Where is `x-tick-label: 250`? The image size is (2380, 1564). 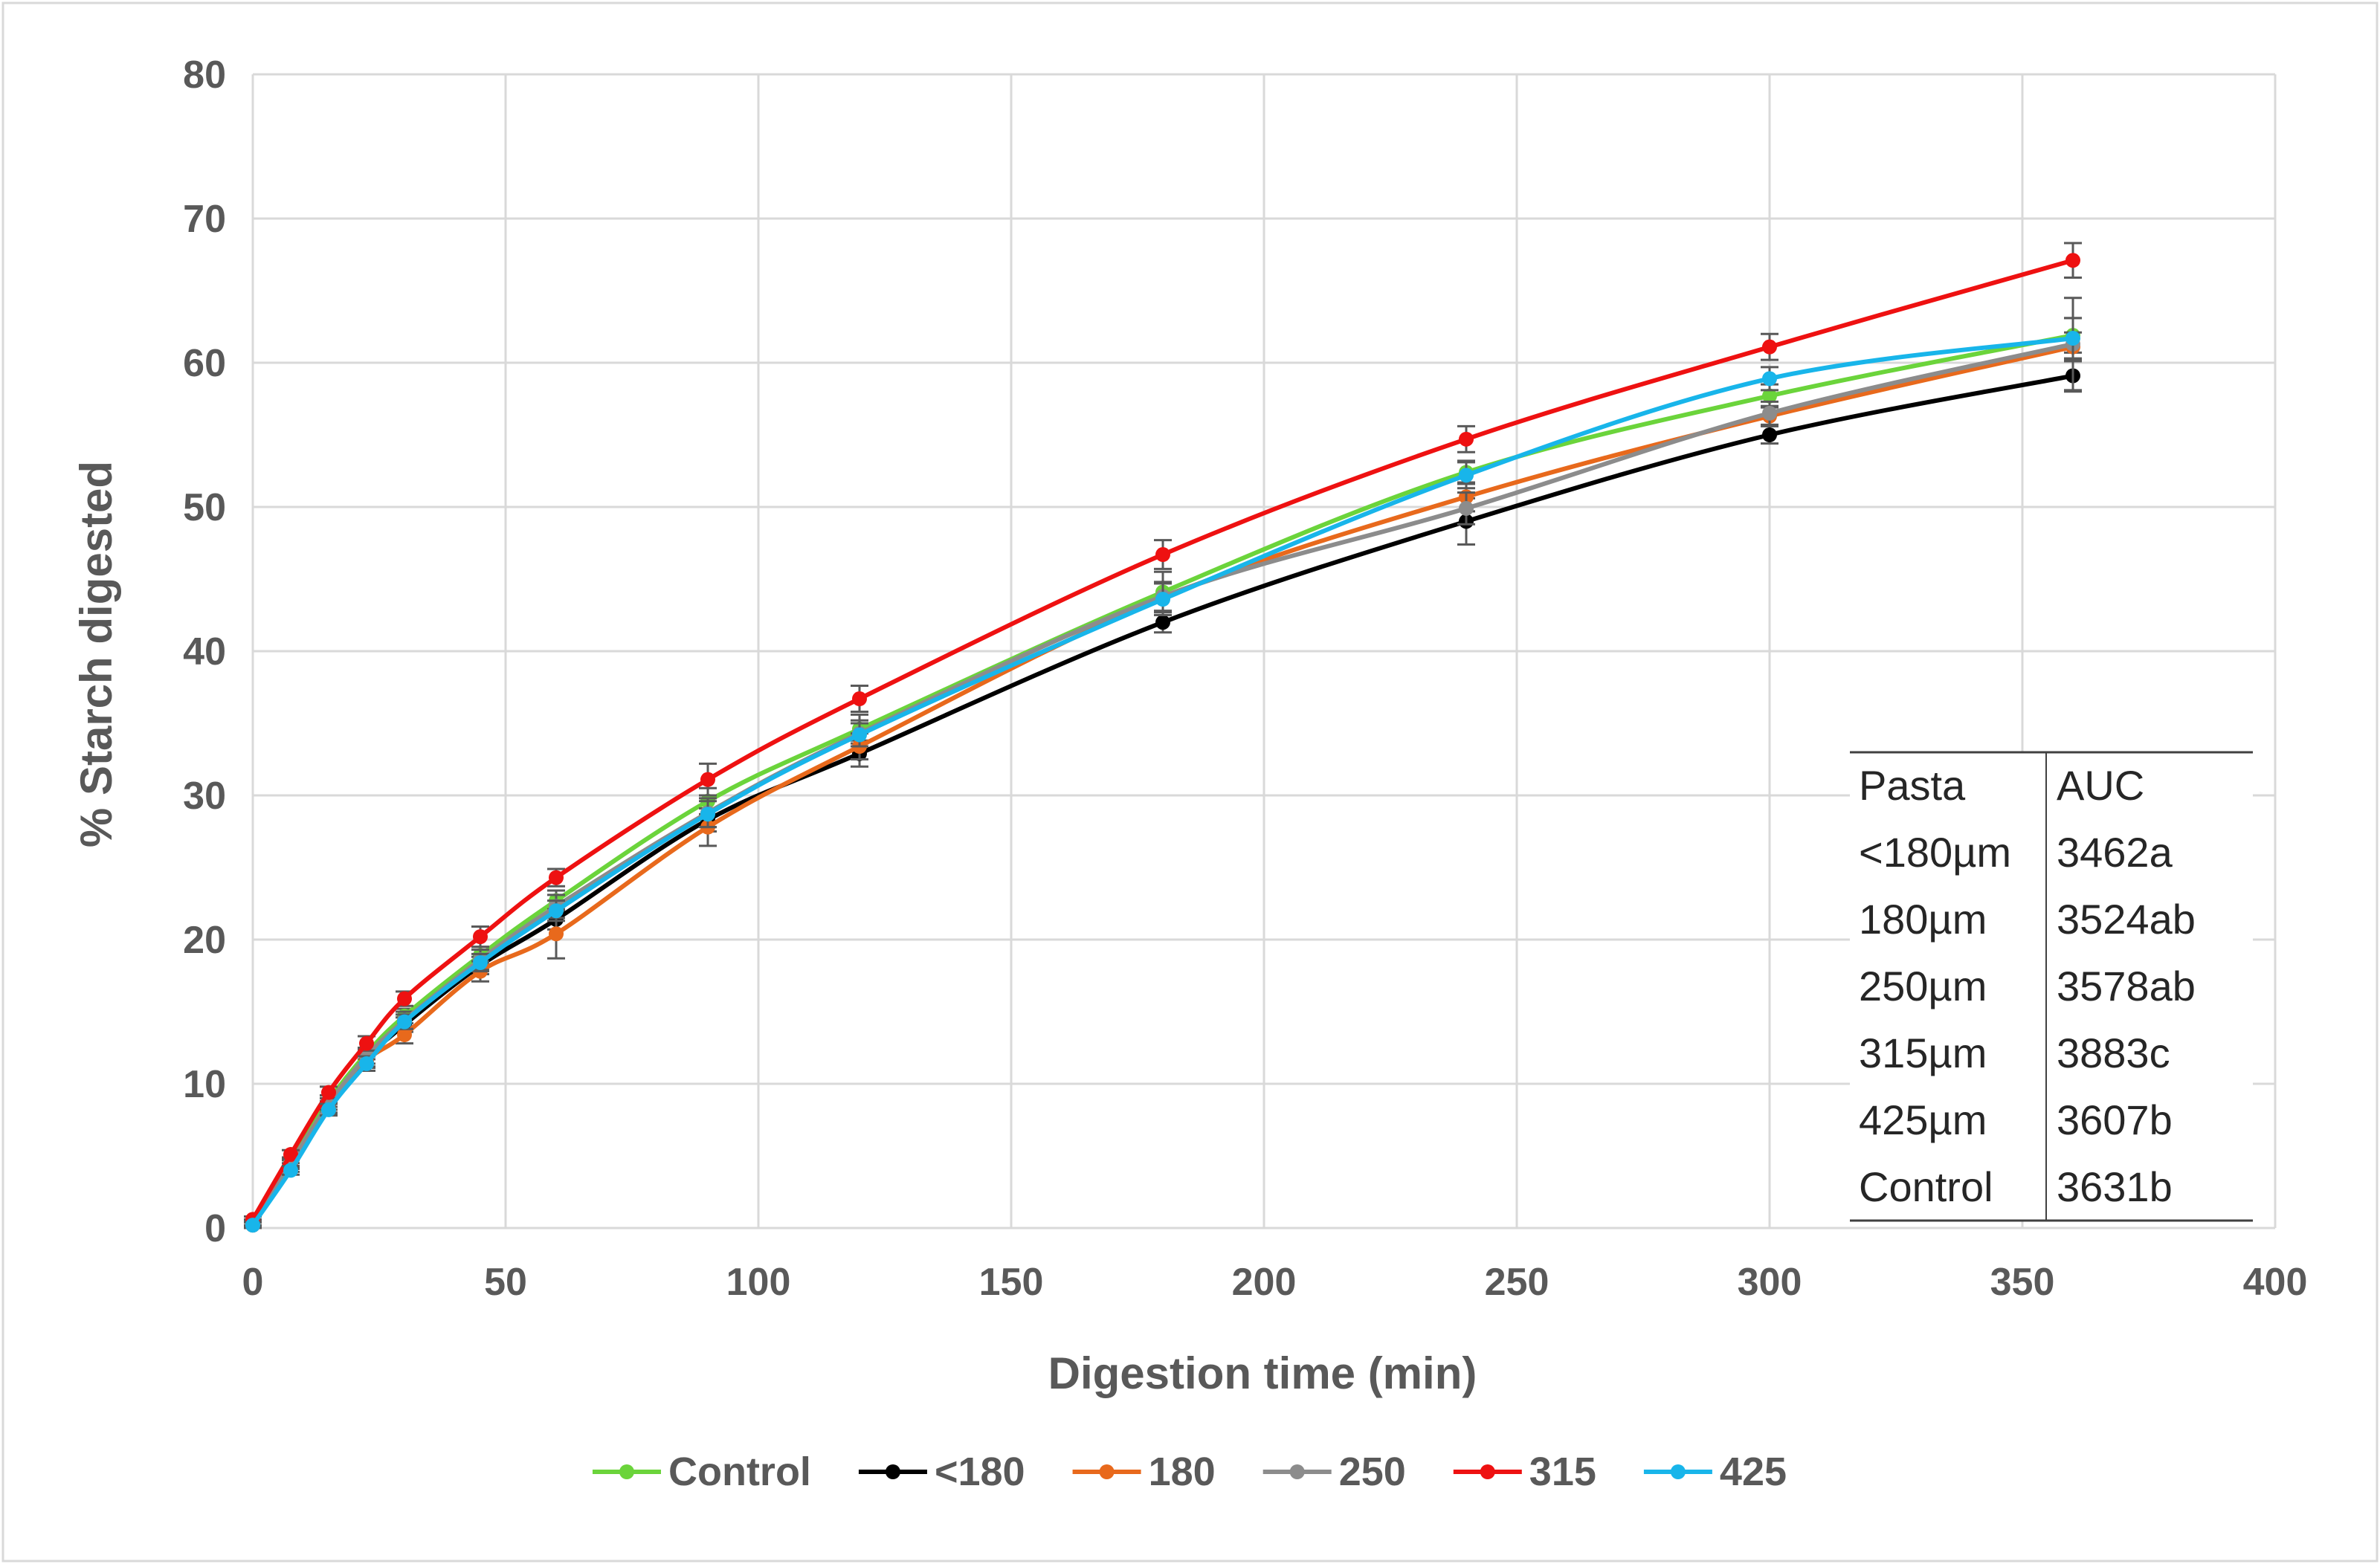
x-tick-label: 250 is located at coordinates (1517, 1282).